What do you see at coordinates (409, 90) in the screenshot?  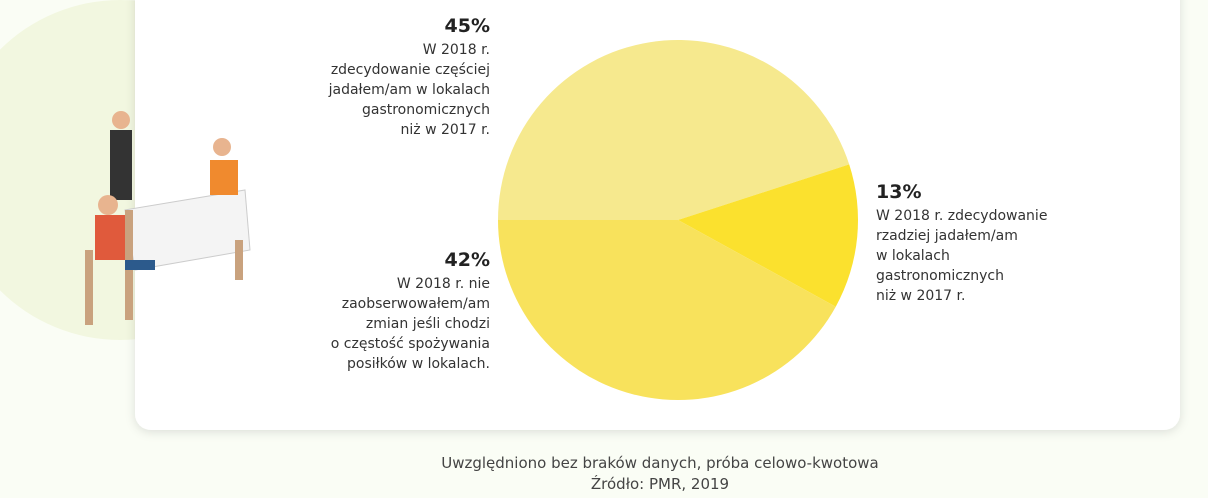 I see `slice-label: jadałem/am w lokalach` at bounding box center [409, 90].